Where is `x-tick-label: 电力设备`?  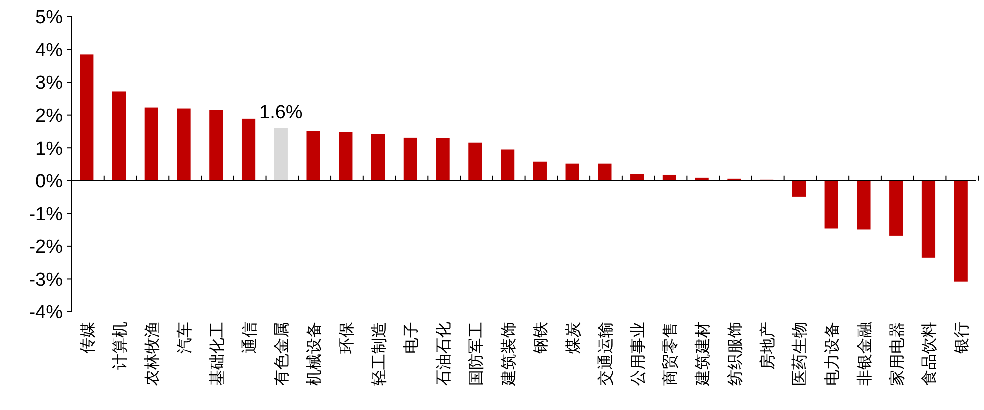 x-tick-label: 电力设备 is located at coordinates (832, 354).